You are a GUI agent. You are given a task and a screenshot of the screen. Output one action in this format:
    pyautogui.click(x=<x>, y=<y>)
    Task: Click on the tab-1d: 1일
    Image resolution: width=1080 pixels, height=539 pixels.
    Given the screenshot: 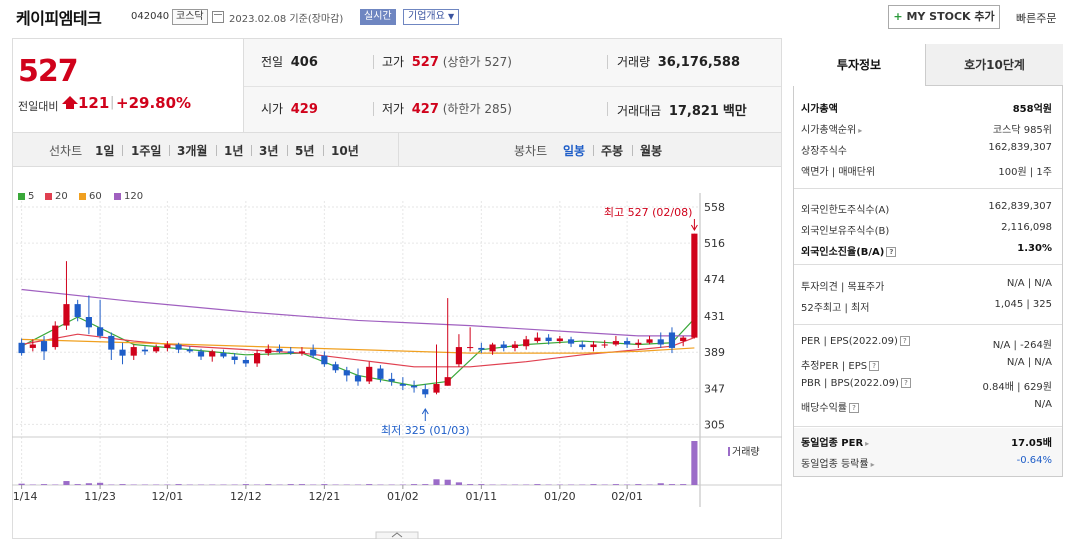 What is the action you would take?
    pyautogui.click(x=105, y=151)
    